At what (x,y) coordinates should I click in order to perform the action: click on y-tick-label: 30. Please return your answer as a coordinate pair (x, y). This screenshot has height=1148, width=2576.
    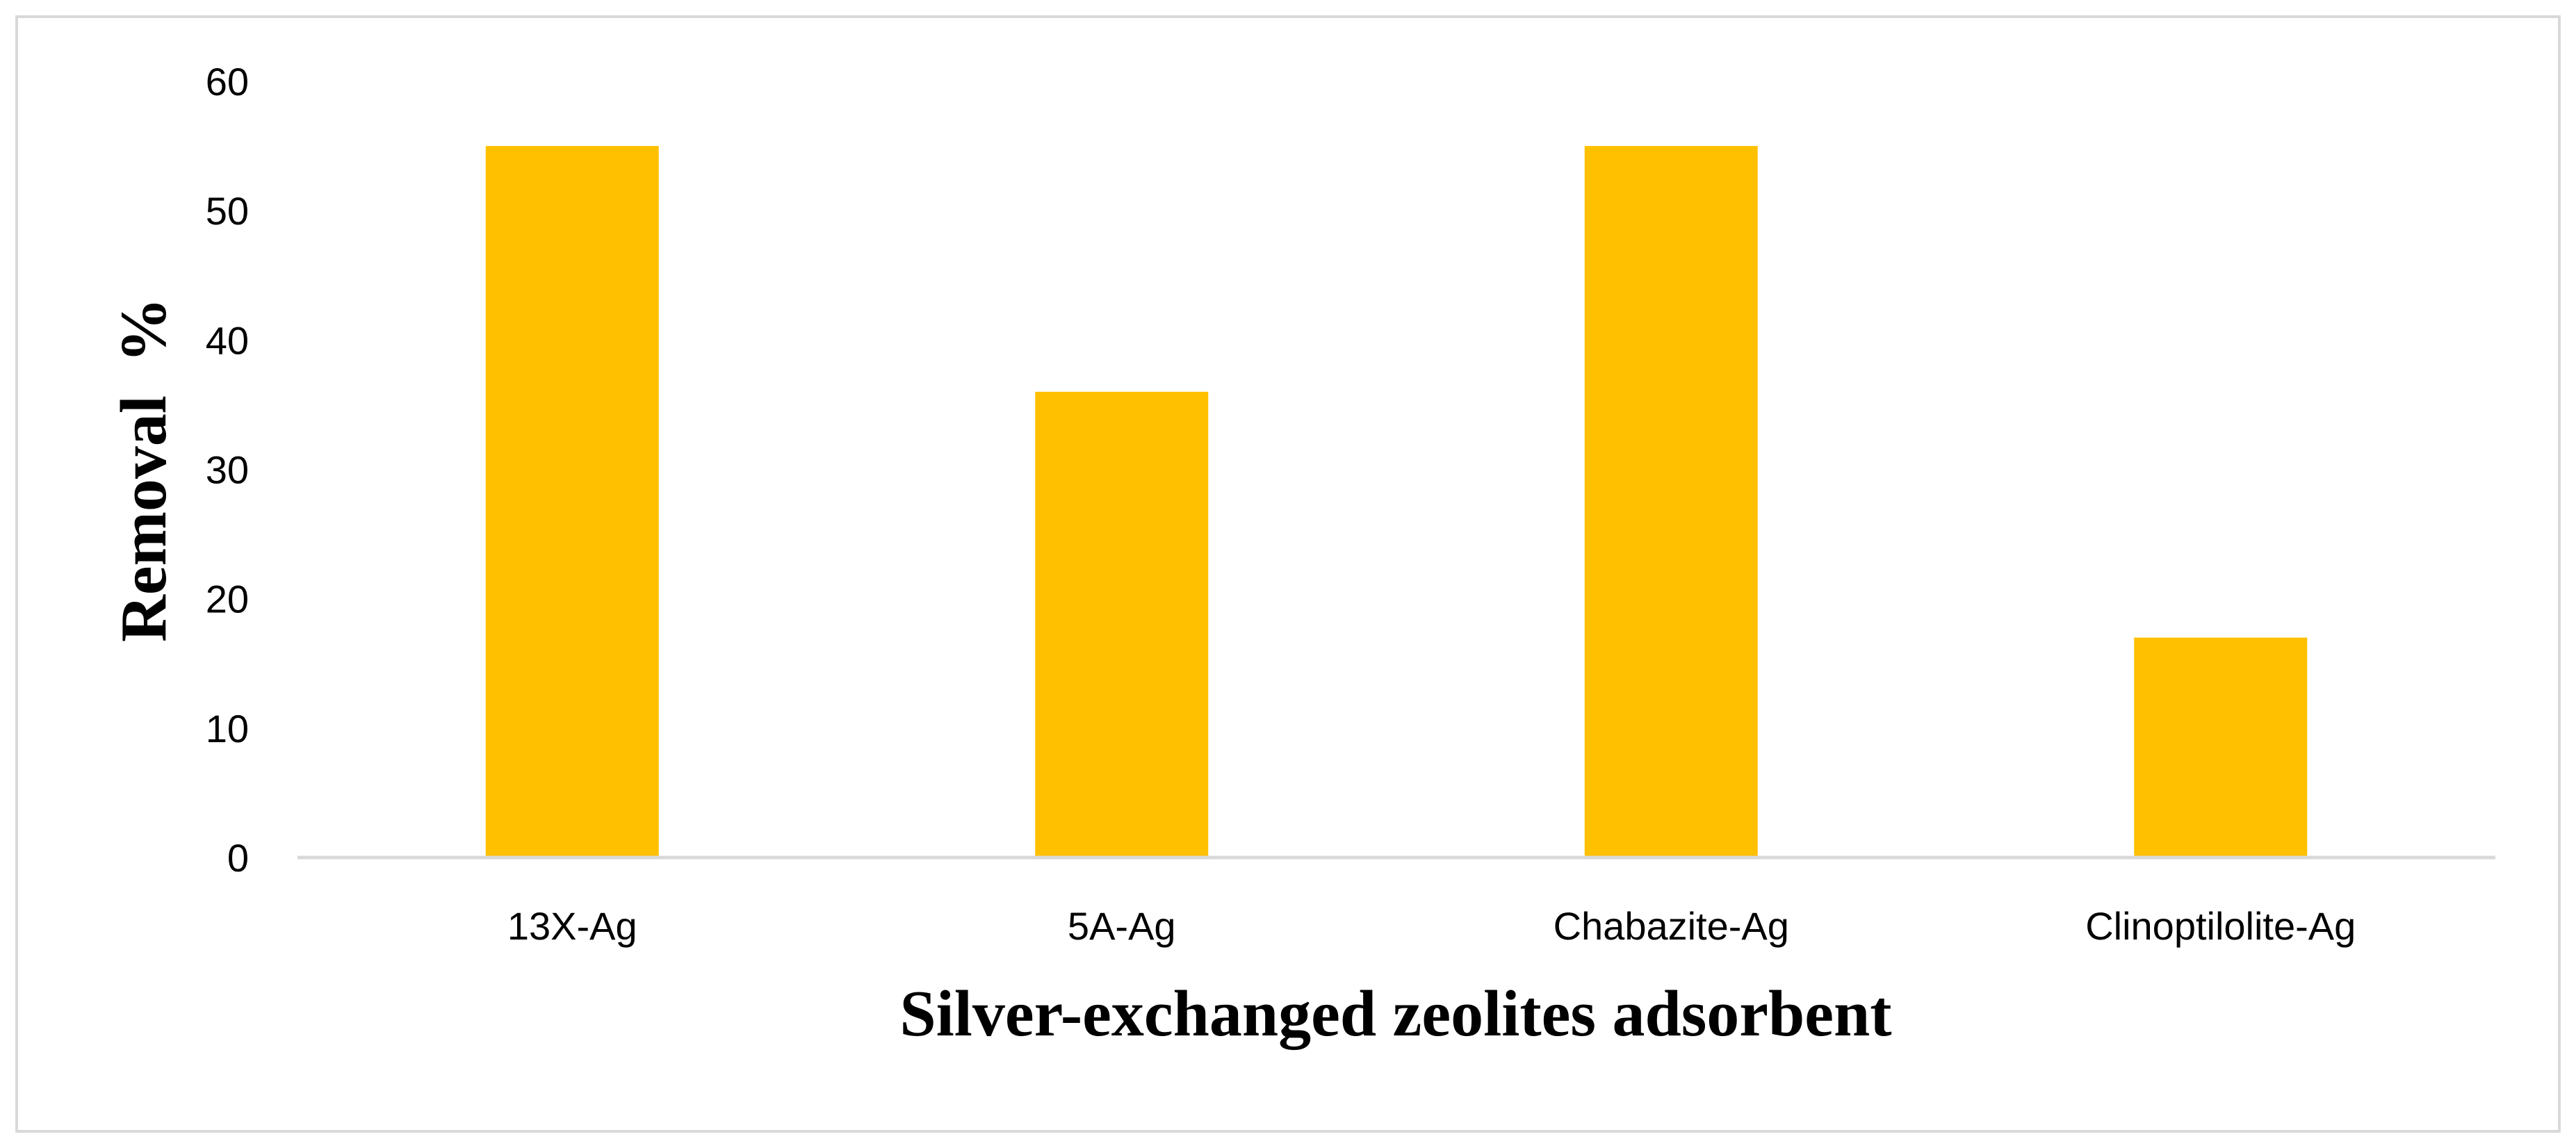
    Looking at the image, I should click on (227, 470).